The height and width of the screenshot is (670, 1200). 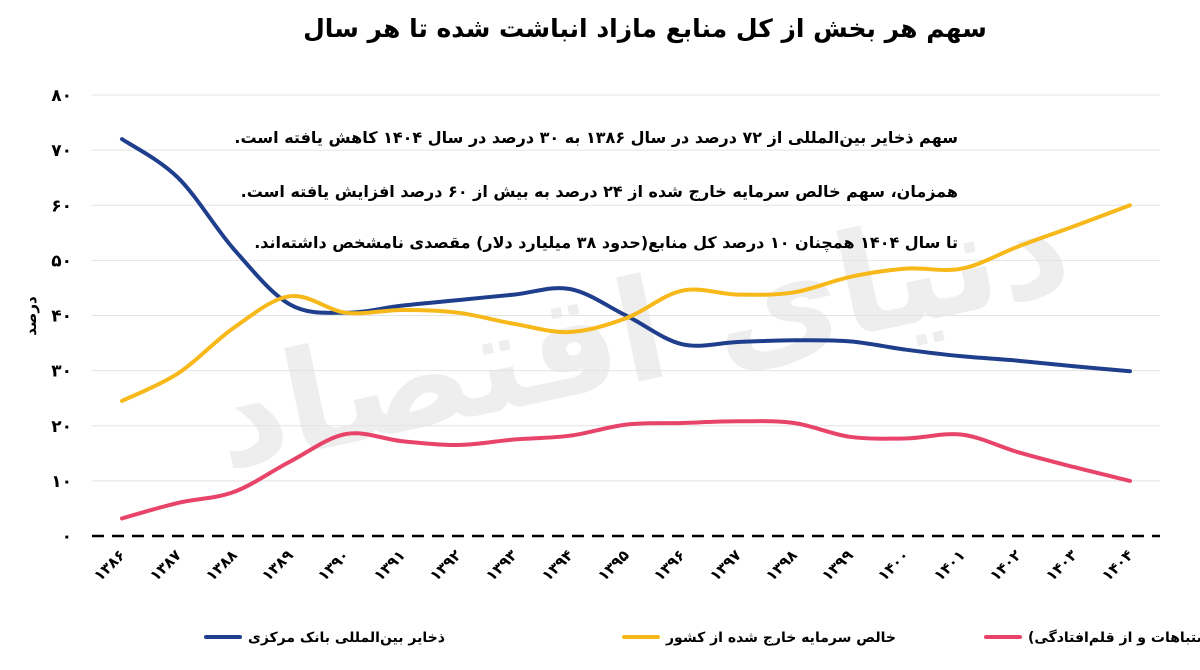 What do you see at coordinates (221, 565) in the screenshot?
I see `x-tick-label: ۱۳۸۸` at bounding box center [221, 565].